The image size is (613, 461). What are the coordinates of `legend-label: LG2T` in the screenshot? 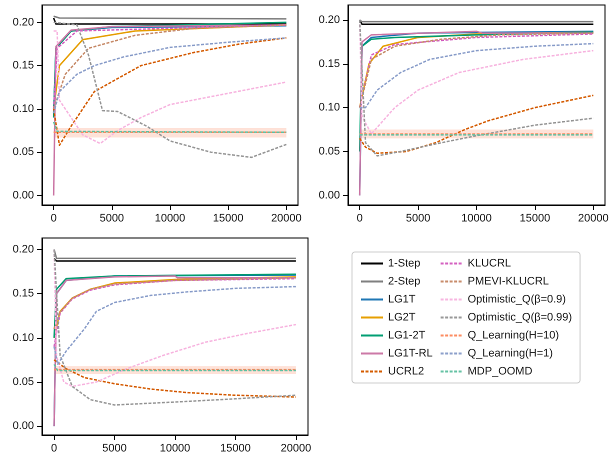 It's located at (402, 318).